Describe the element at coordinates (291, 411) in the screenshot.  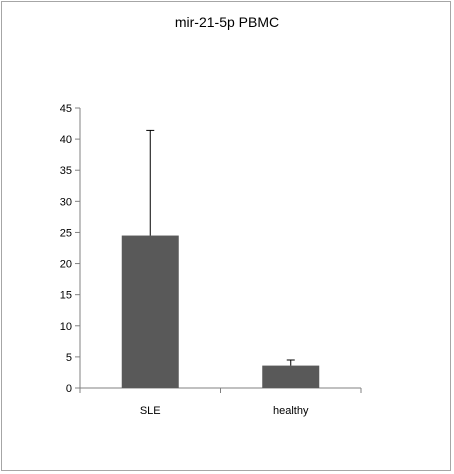
I see `x-tick-label: healthy` at that location.